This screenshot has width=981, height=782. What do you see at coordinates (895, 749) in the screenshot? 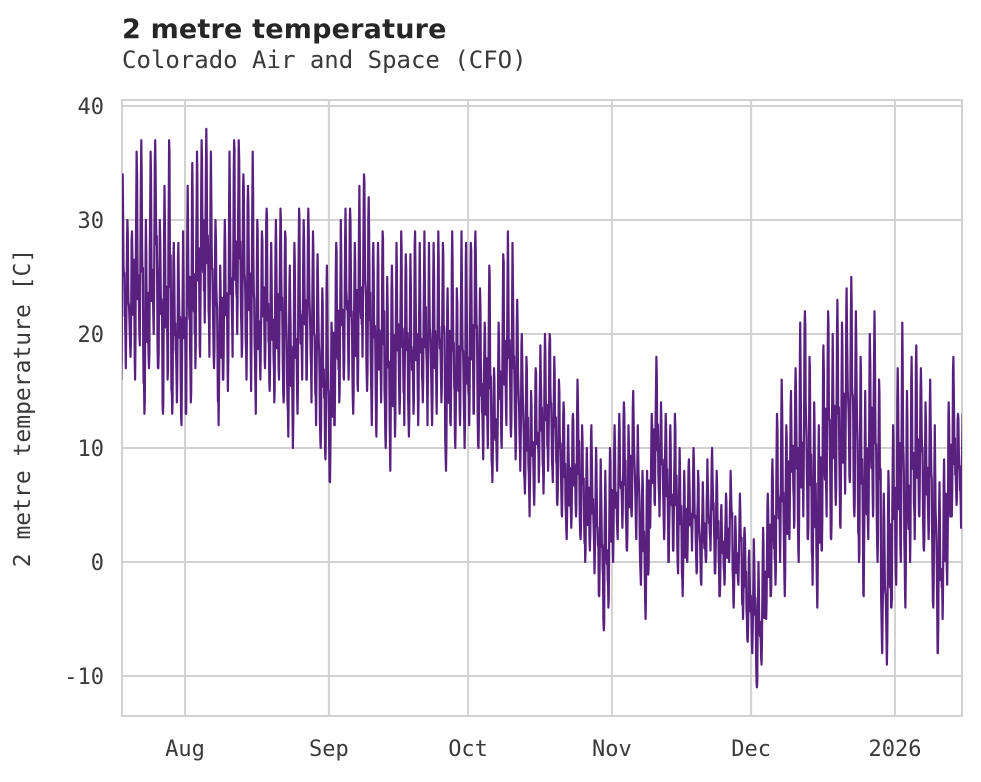
I see `x-tick-label: 2026` at bounding box center [895, 749].